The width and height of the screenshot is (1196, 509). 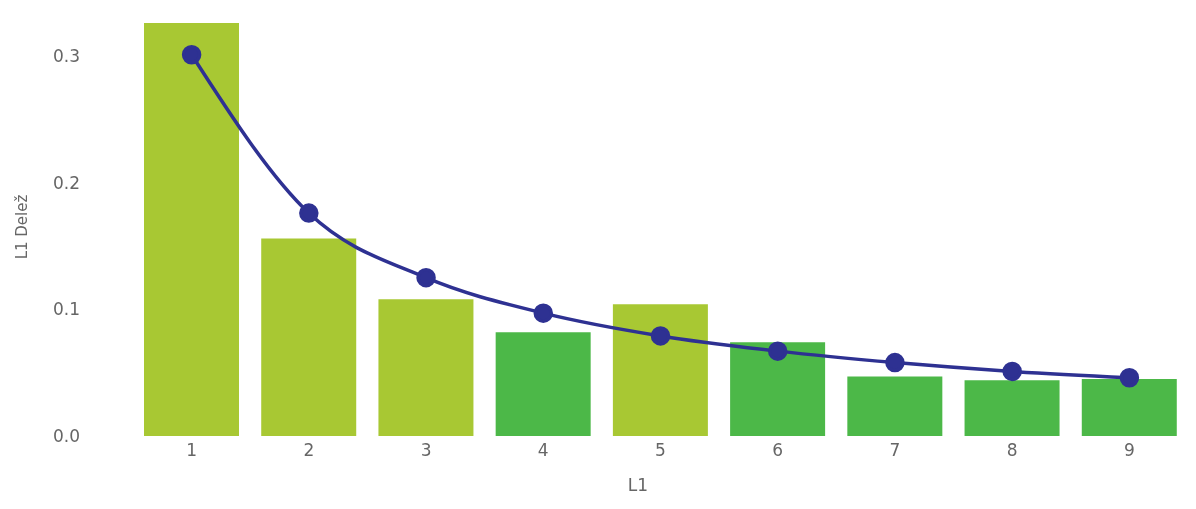 I want to click on x-tick-label: 6, so click(x=778, y=450).